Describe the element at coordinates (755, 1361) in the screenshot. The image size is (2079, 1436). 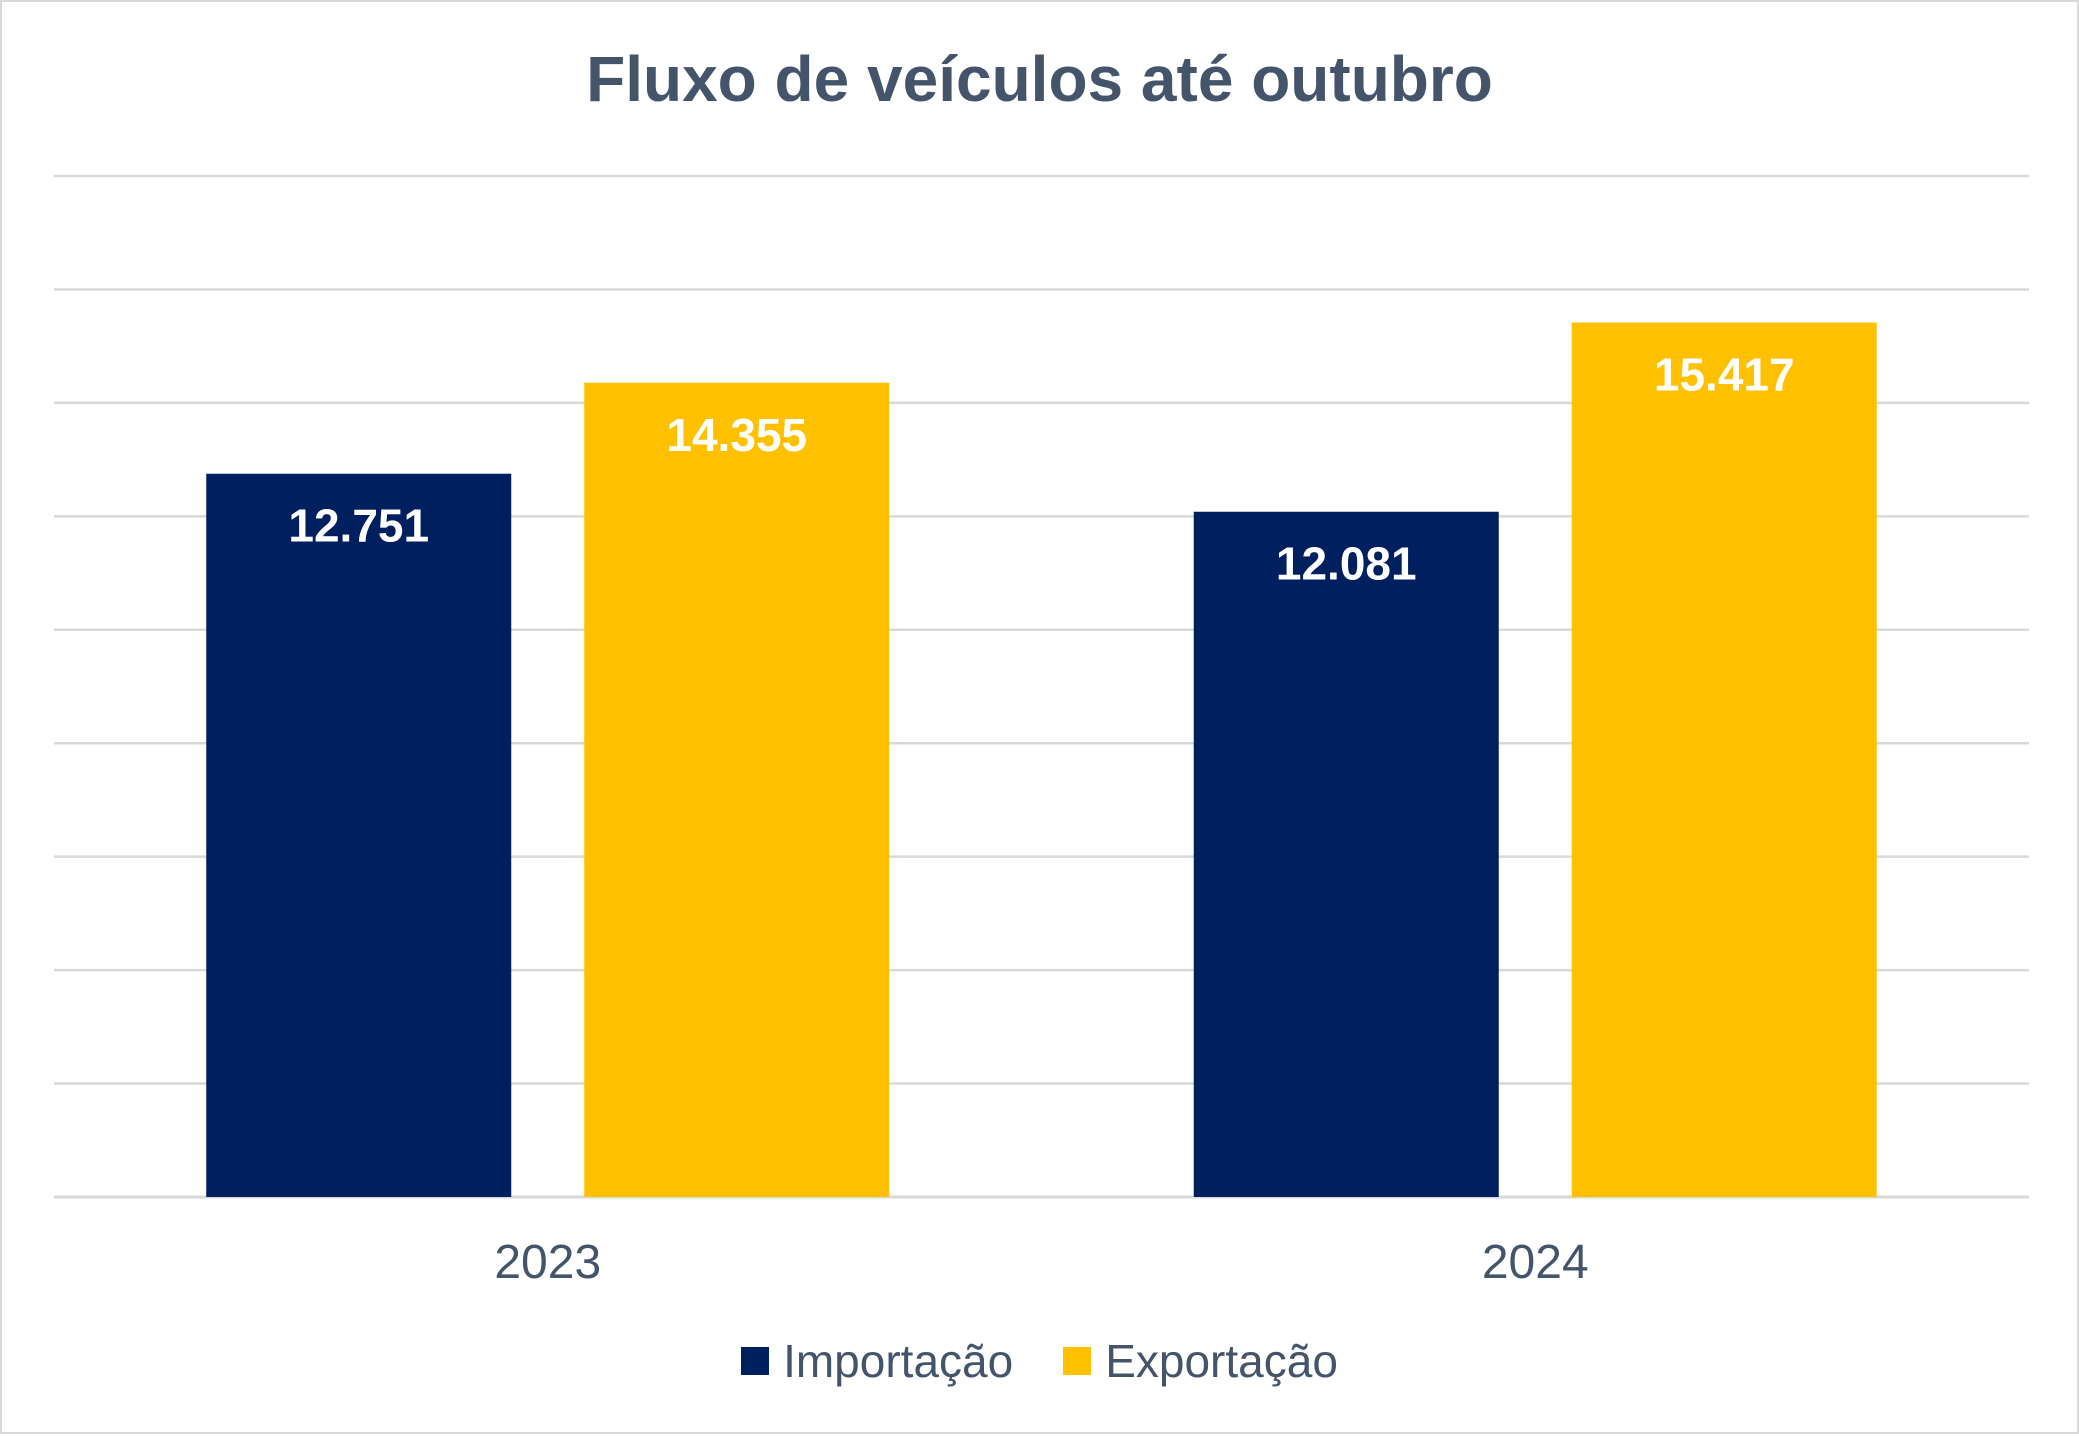
I see `legend-swatch-importacao` at that location.